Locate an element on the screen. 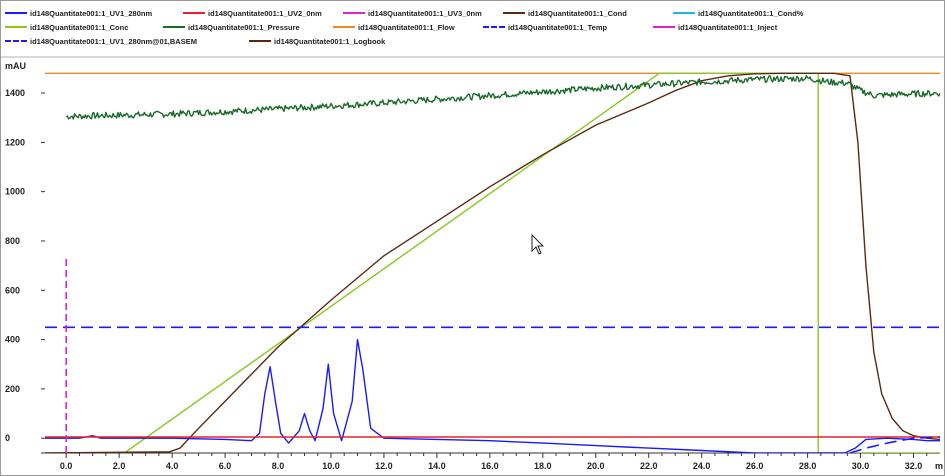 The image size is (945, 476). x-tick-label: 28.0 is located at coordinates (808, 466).